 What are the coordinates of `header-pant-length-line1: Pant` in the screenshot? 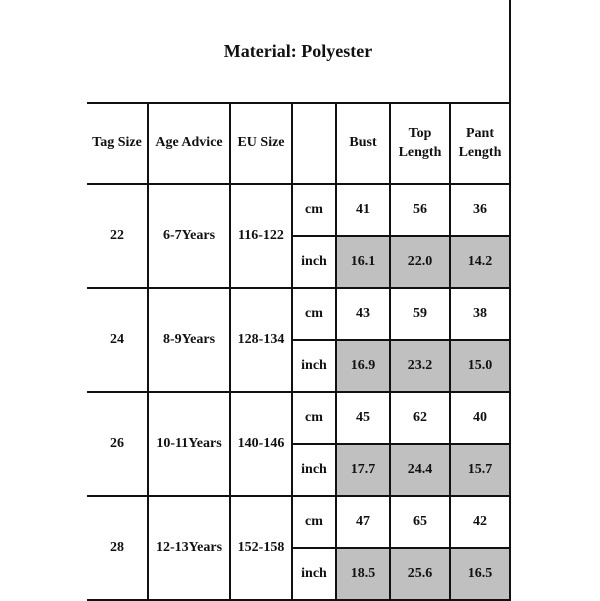 It's located at (480, 133).